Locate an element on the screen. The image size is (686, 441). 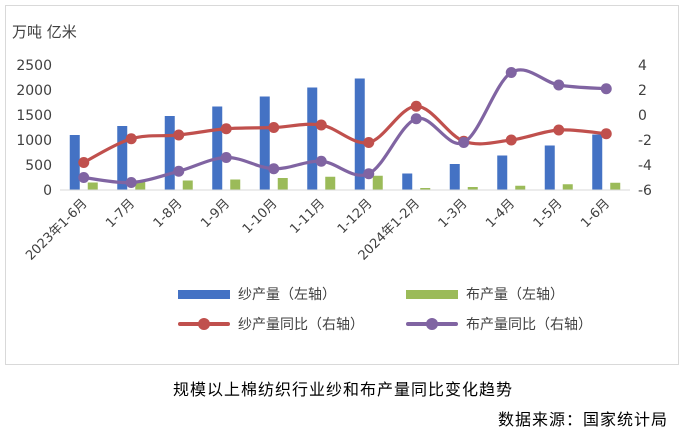
category-label: 1-4月 is located at coordinates (500, 213).